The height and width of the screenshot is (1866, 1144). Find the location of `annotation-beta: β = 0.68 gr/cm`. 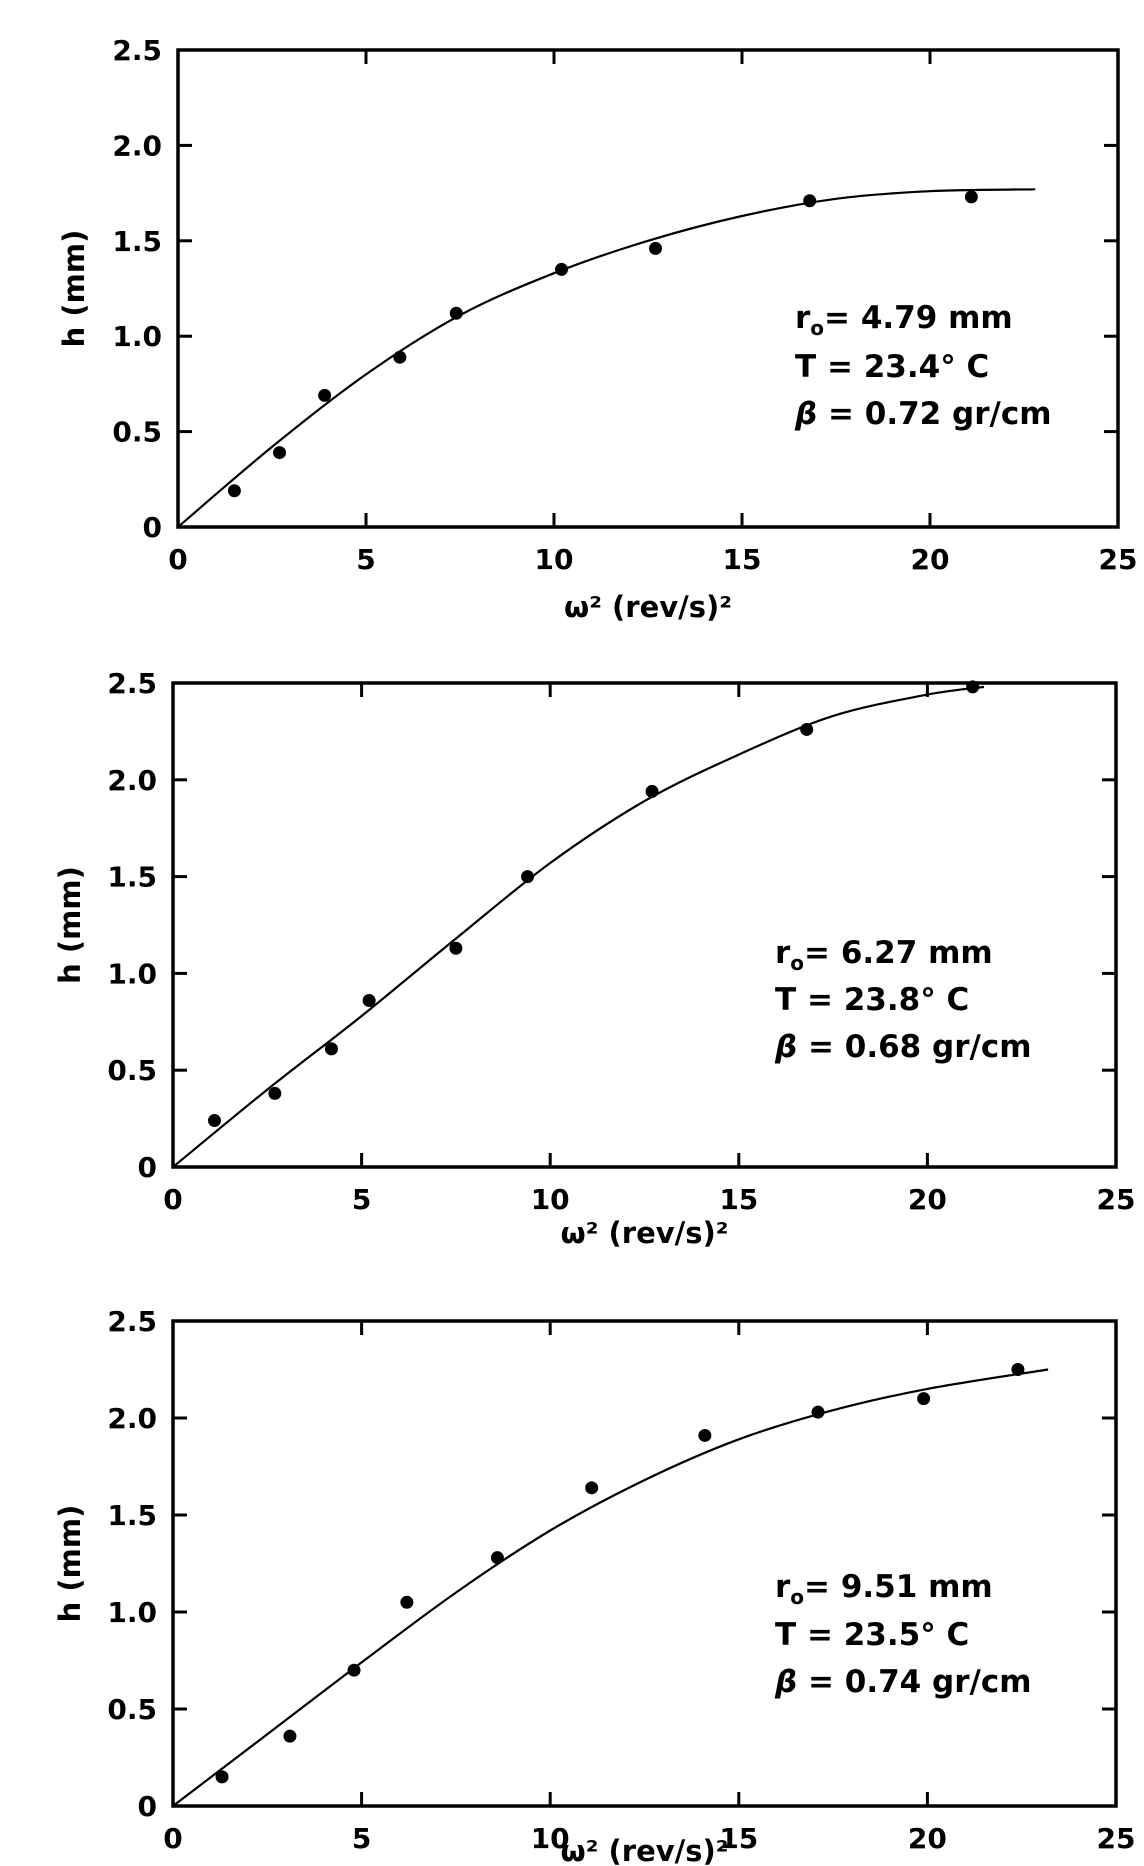

annotation-beta: β = 0.68 gr/cm is located at coordinates (903, 1047).